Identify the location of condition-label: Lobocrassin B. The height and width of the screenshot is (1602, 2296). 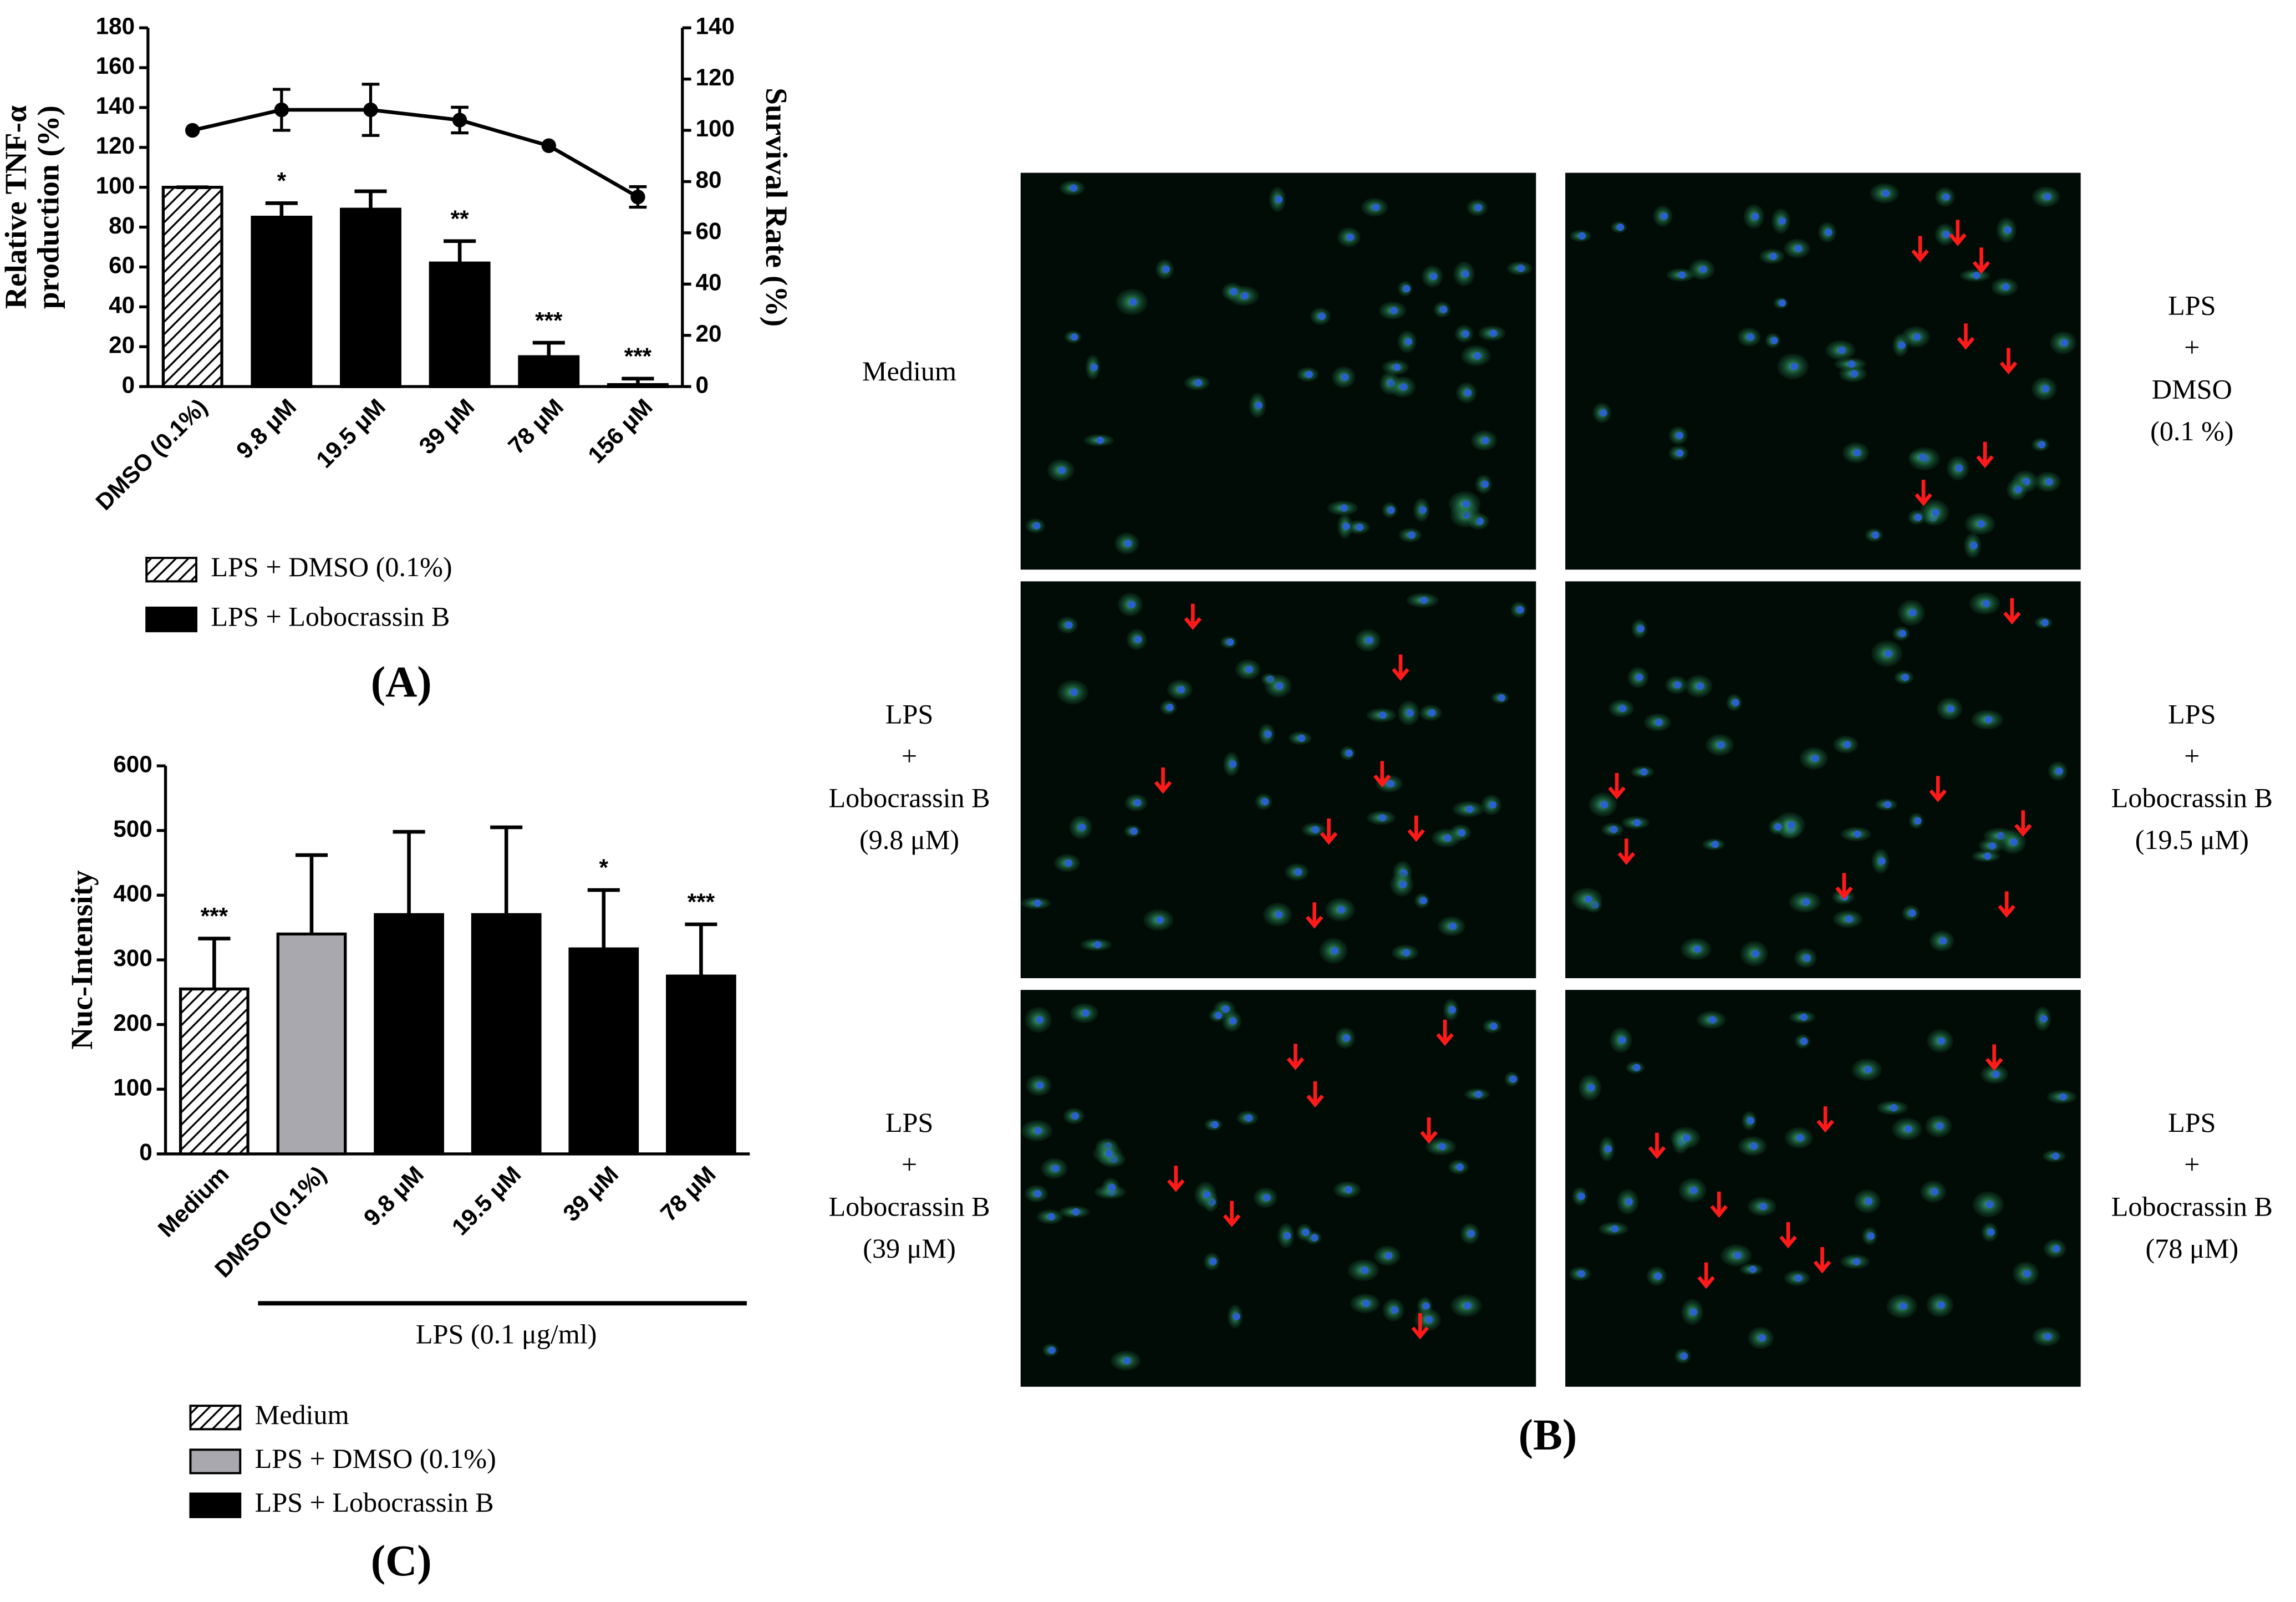
(909, 1206).